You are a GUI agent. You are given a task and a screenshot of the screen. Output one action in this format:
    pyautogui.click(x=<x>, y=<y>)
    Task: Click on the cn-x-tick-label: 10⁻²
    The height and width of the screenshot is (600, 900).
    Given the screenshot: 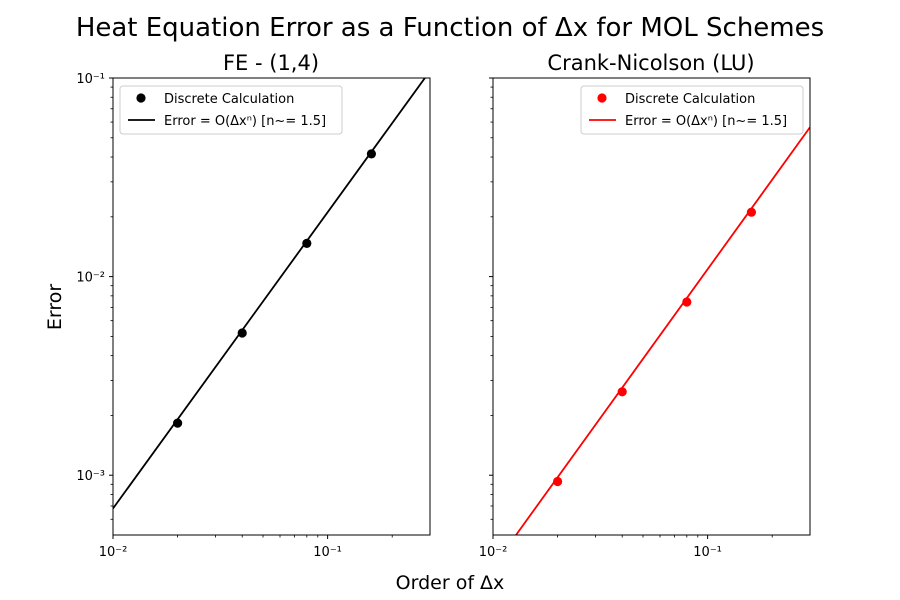 What is the action you would take?
    pyautogui.click(x=493, y=552)
    